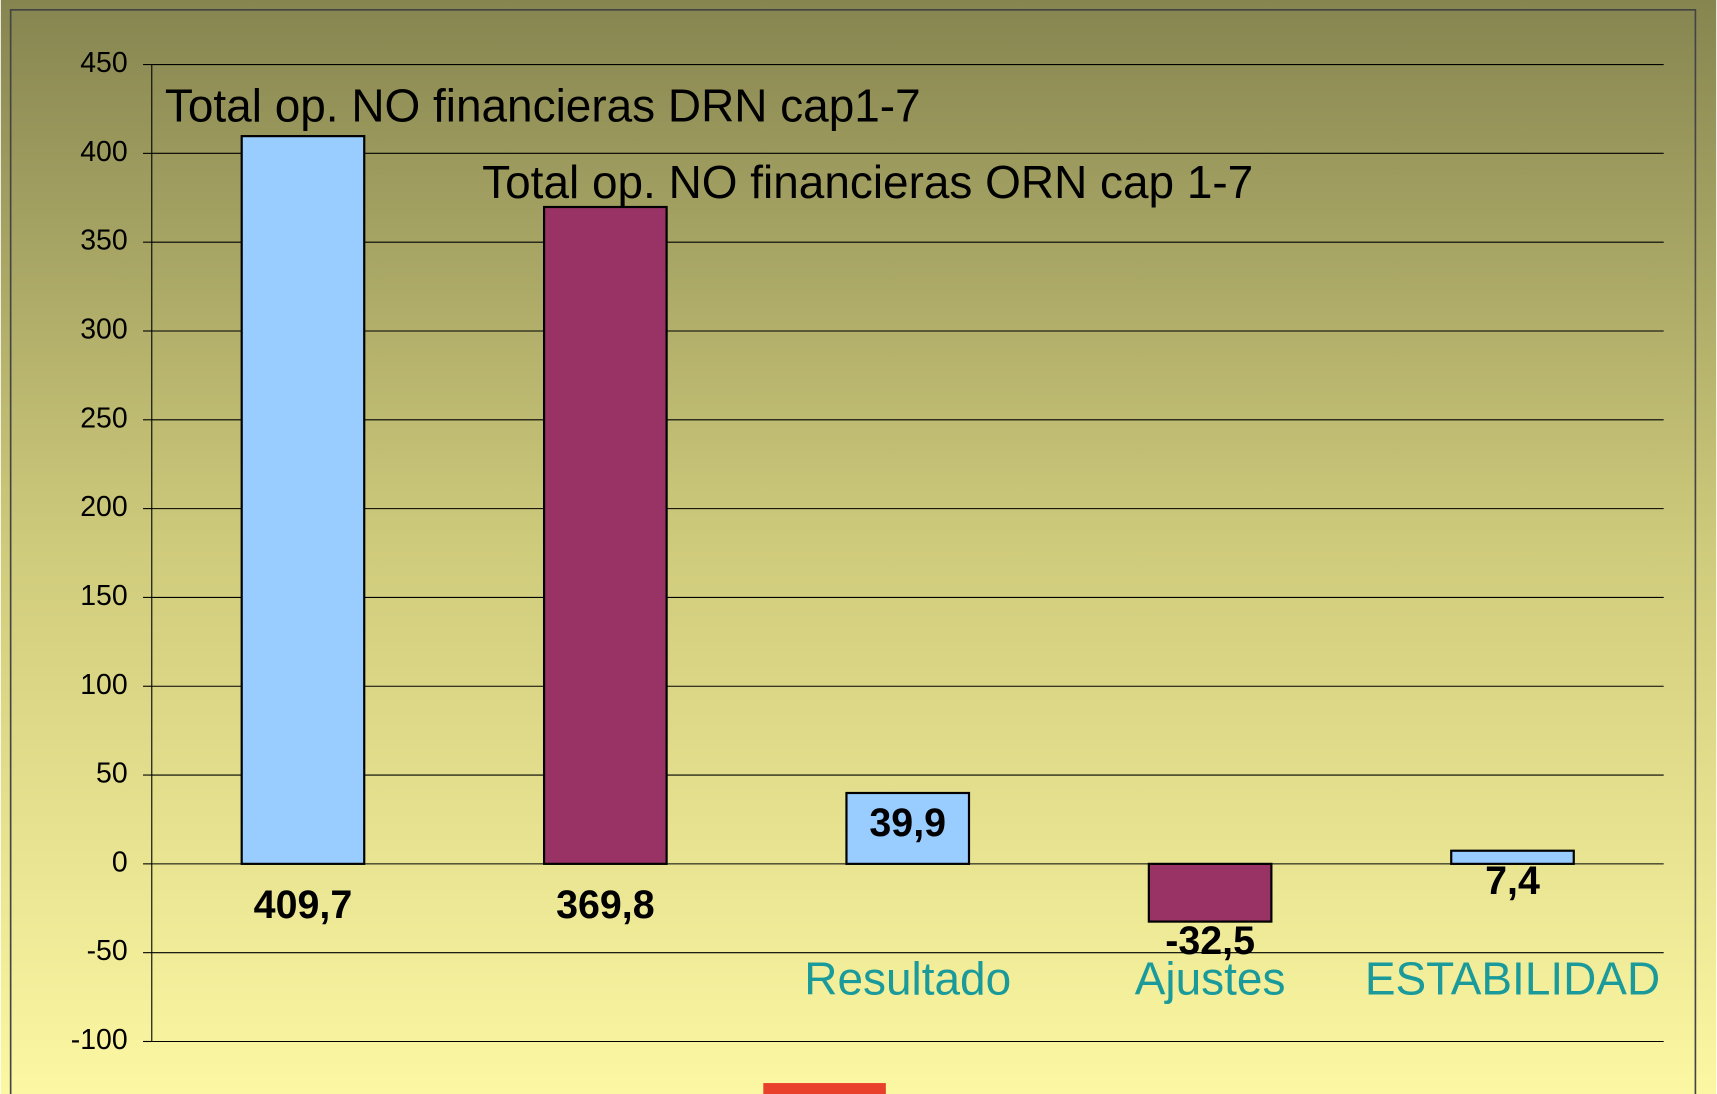 The image size is (1717, 1094). I want to click on y-tick-label: 450, so click(103, 63).